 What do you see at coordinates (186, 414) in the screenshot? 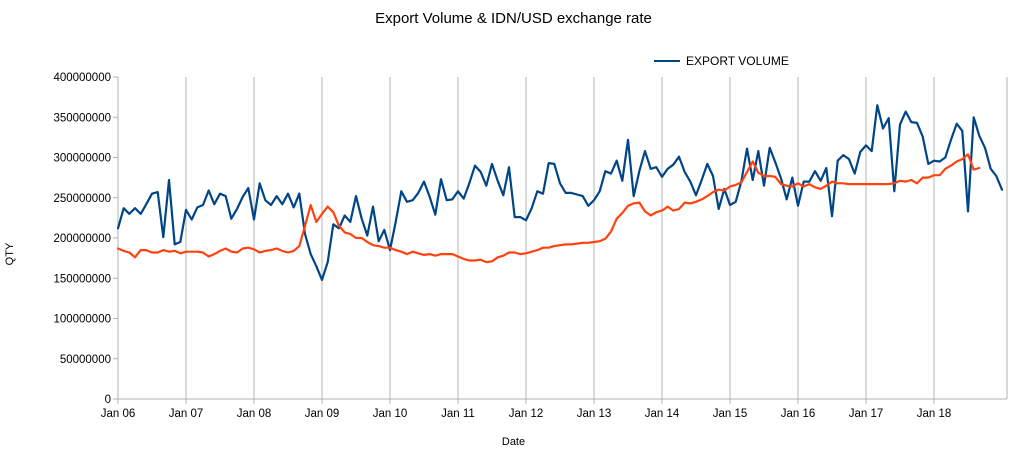
I see `x-tick-label: Jan 07` at bounding box center [186, 414].